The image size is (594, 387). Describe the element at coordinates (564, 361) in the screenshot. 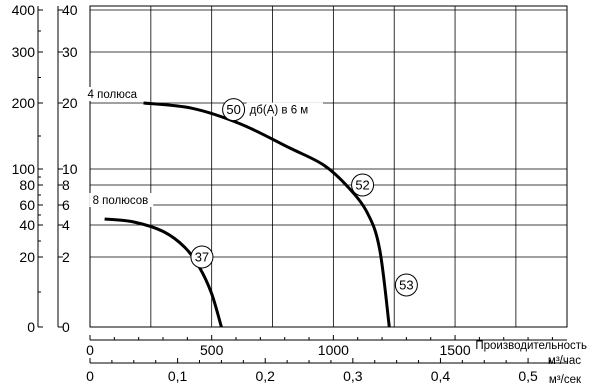

I see `x-unit-m3h: м³/час` at that location.